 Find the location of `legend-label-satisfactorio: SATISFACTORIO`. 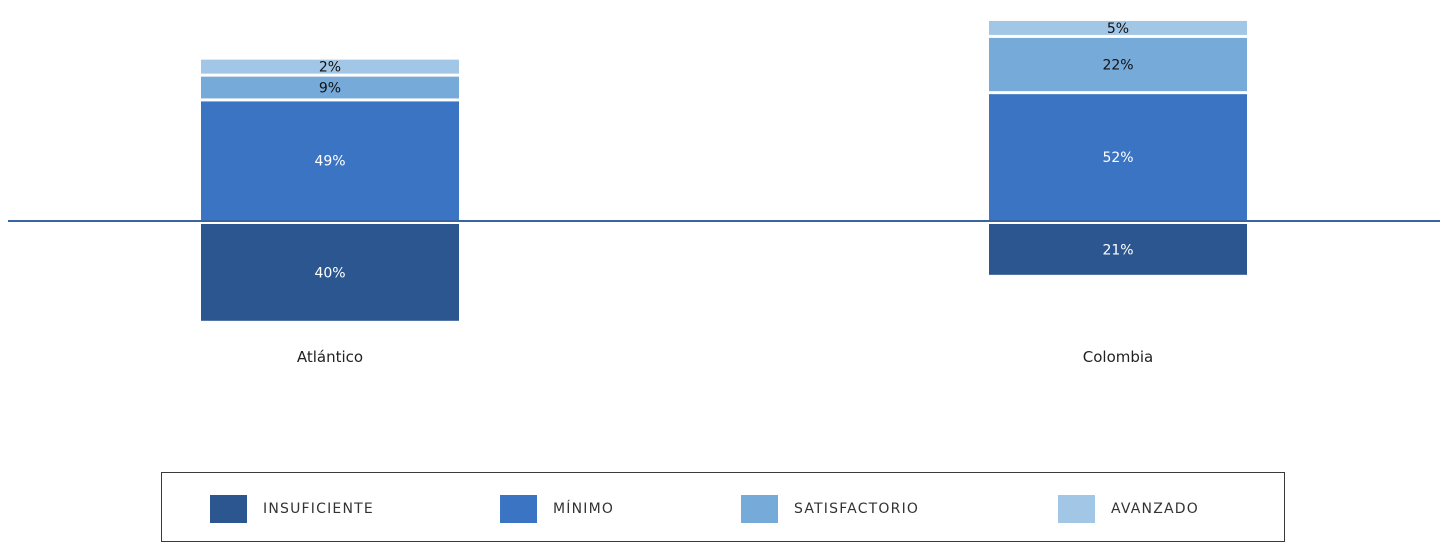

legend-label-satisfactorio: SATISFACTORIO is located at coordinates (857, 509).